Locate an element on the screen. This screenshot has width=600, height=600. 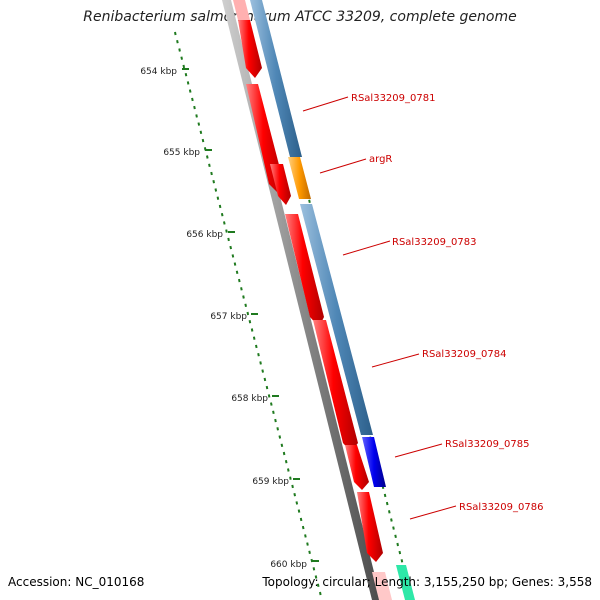
gene-label: RSal33209_0786 is located at coordinates (501, 507).